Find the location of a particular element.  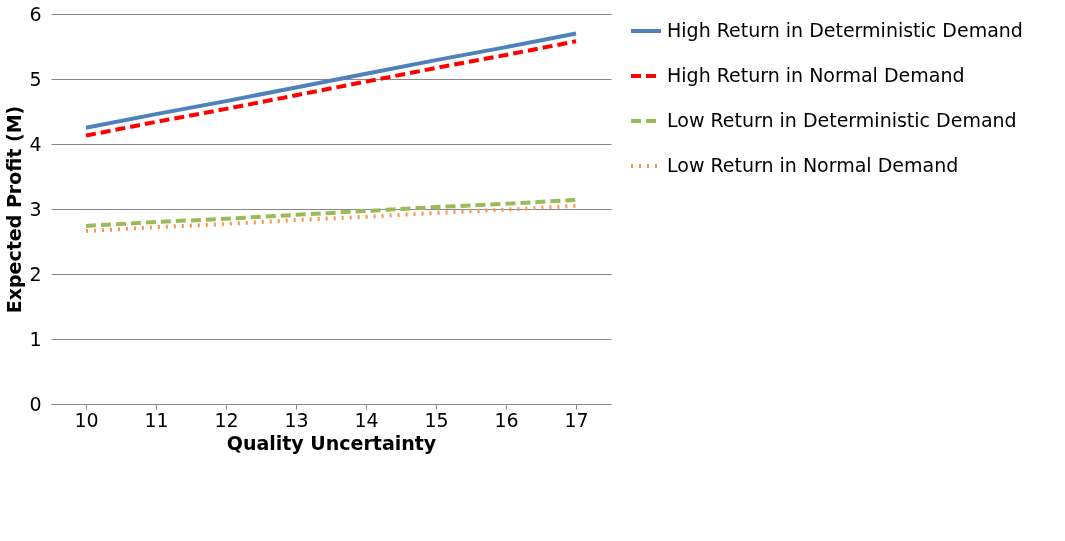

y-tick-label: 1 is located at coordinates (35, 338).